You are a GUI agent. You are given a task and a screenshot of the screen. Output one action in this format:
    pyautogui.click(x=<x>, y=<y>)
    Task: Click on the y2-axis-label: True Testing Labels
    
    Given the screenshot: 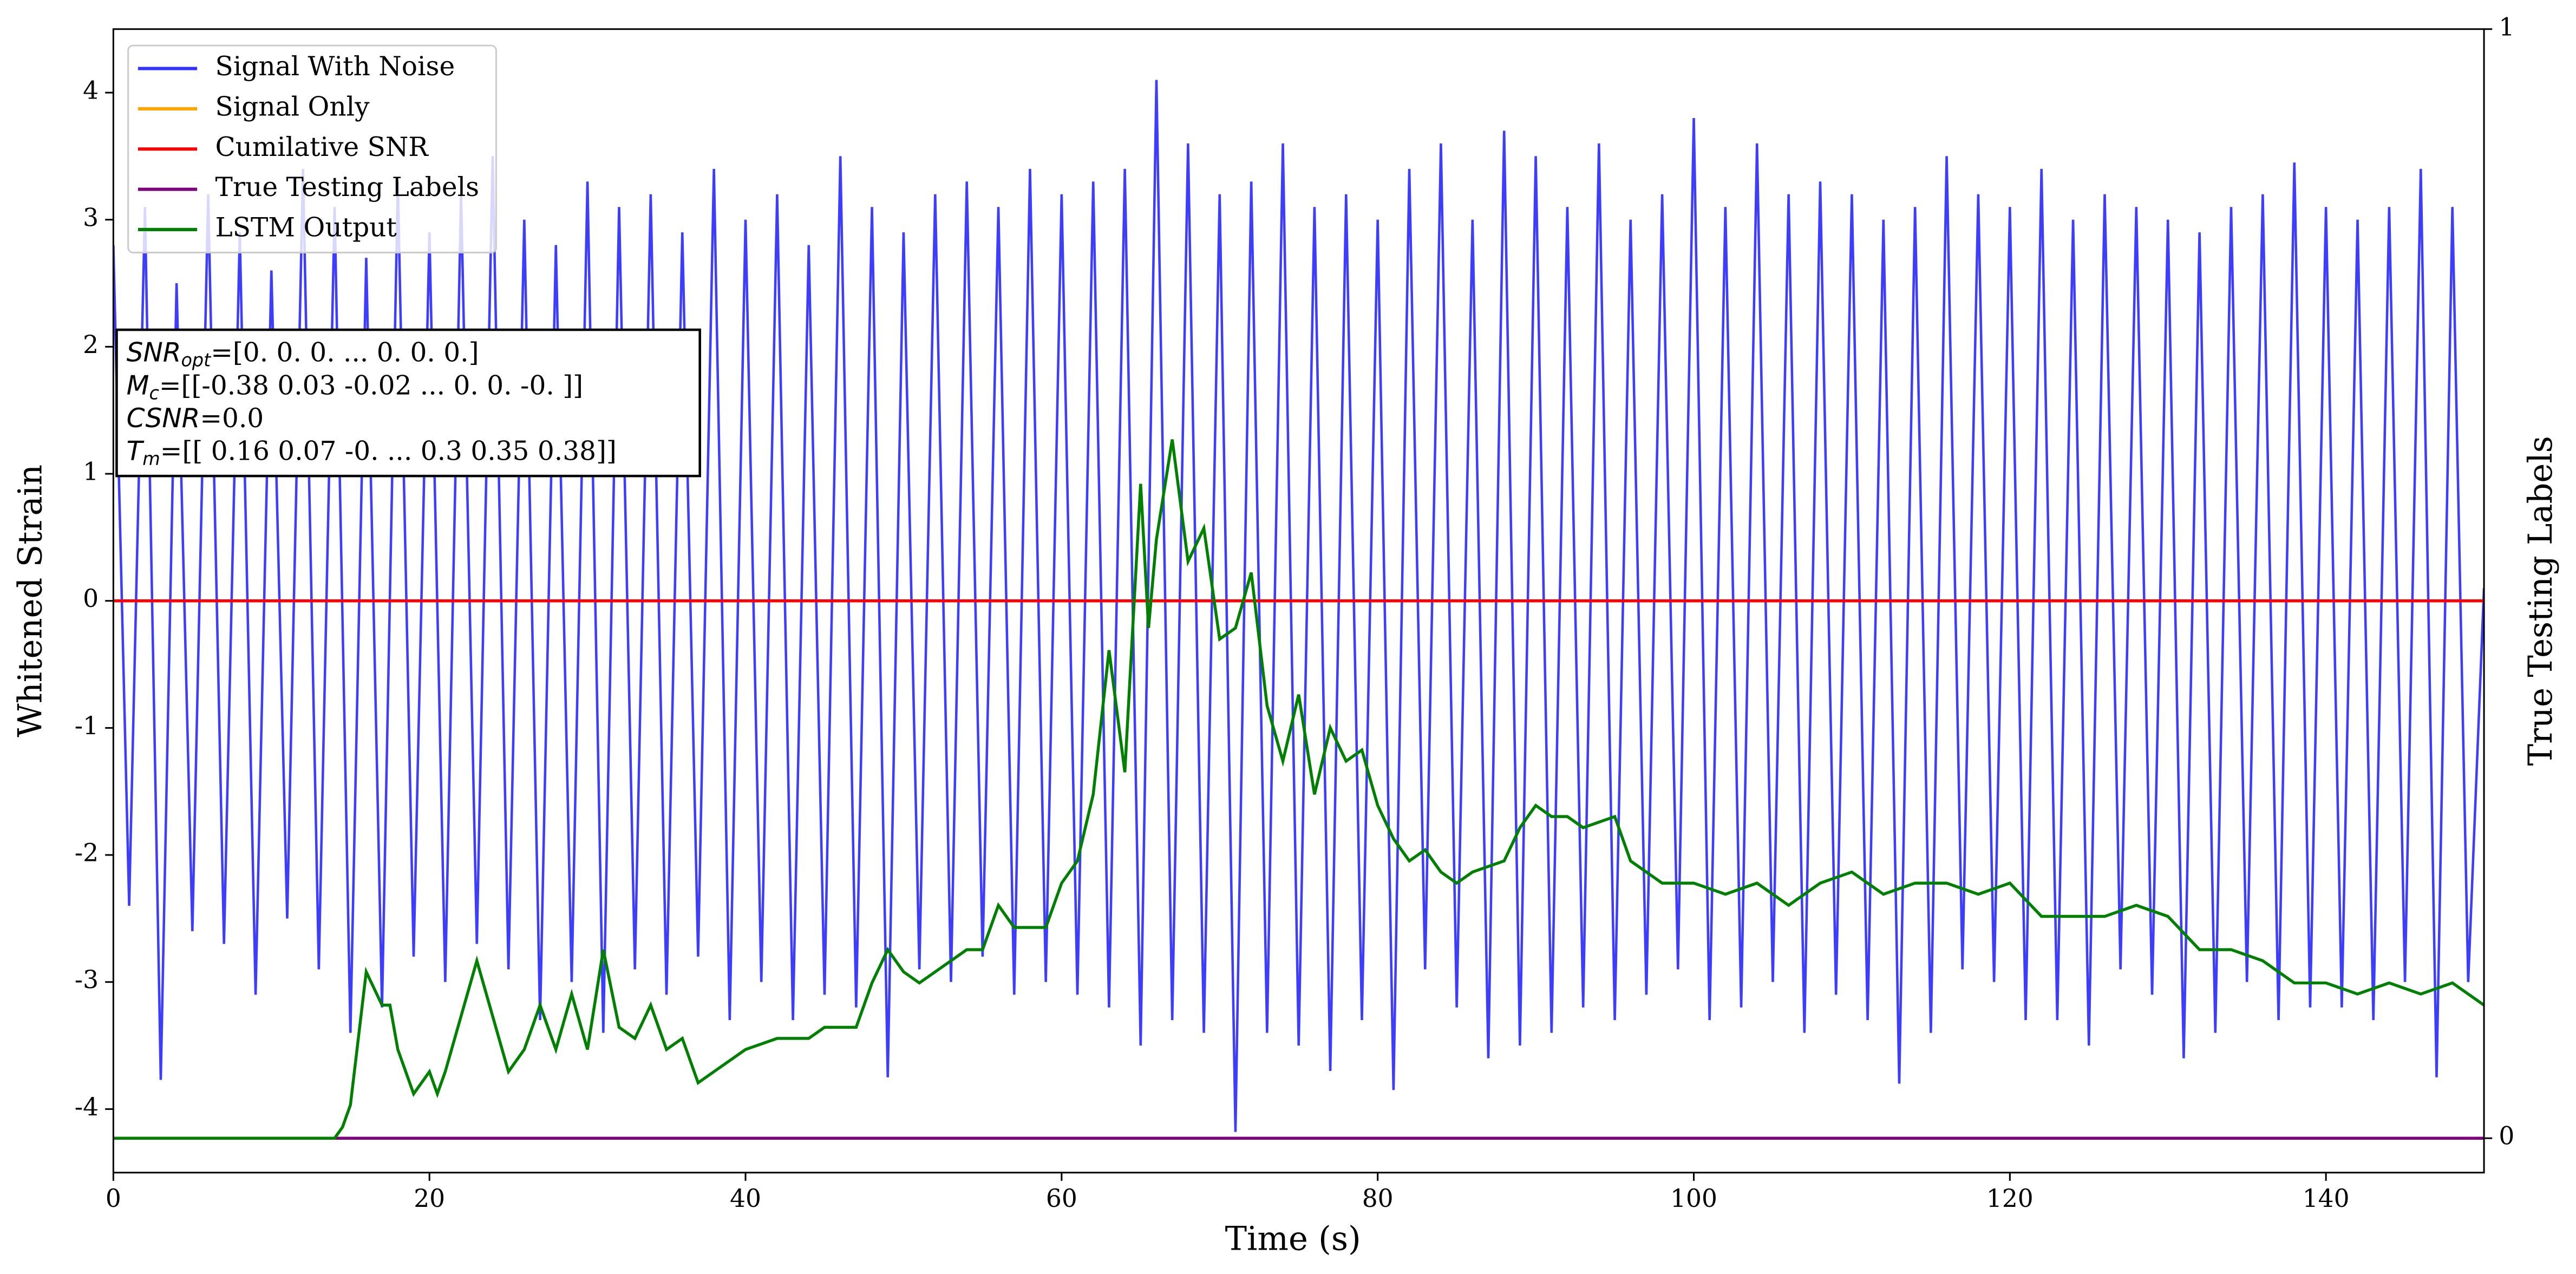 What is the action you would take?
    pyautogui.click(x=2541, y=601)
    